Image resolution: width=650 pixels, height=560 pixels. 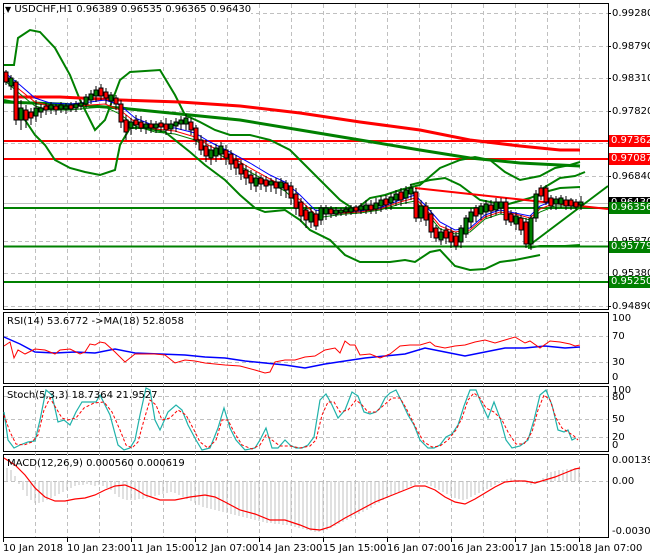 I want to click on stoch-tick: 80, so click(x=618, y=397).